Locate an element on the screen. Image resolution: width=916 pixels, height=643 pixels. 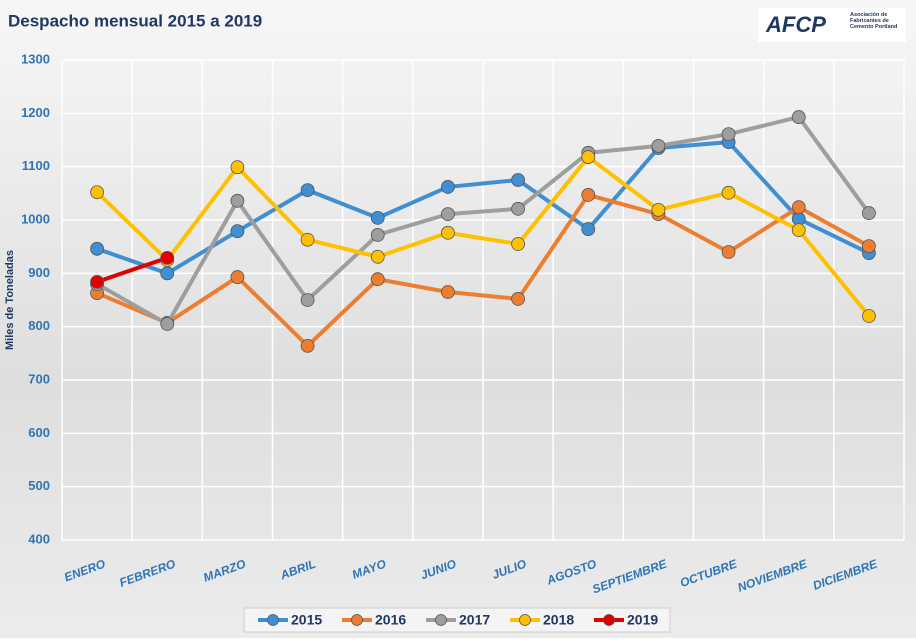
logo-box is located at coordinates (832, 25).